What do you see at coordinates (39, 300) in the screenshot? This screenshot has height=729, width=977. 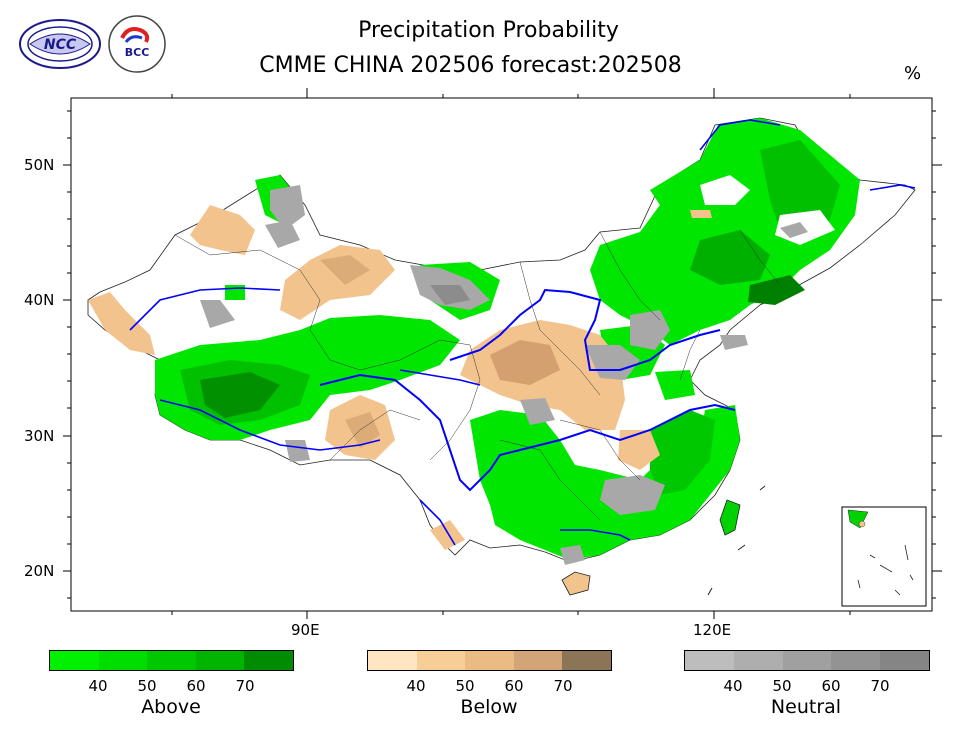 I see `lat-label-40n: 40N` at bounding box center [39, 300].